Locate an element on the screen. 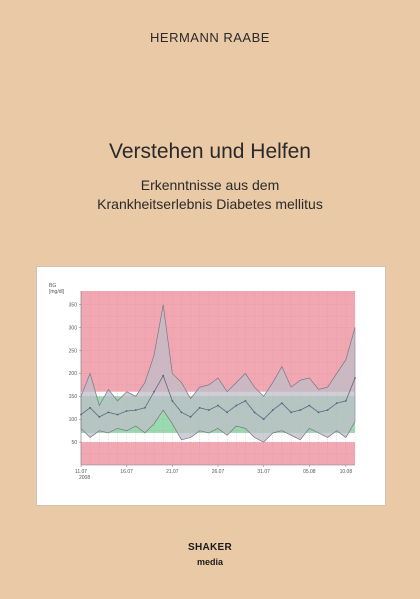  series-max-line is located at coordinates (218, 355).